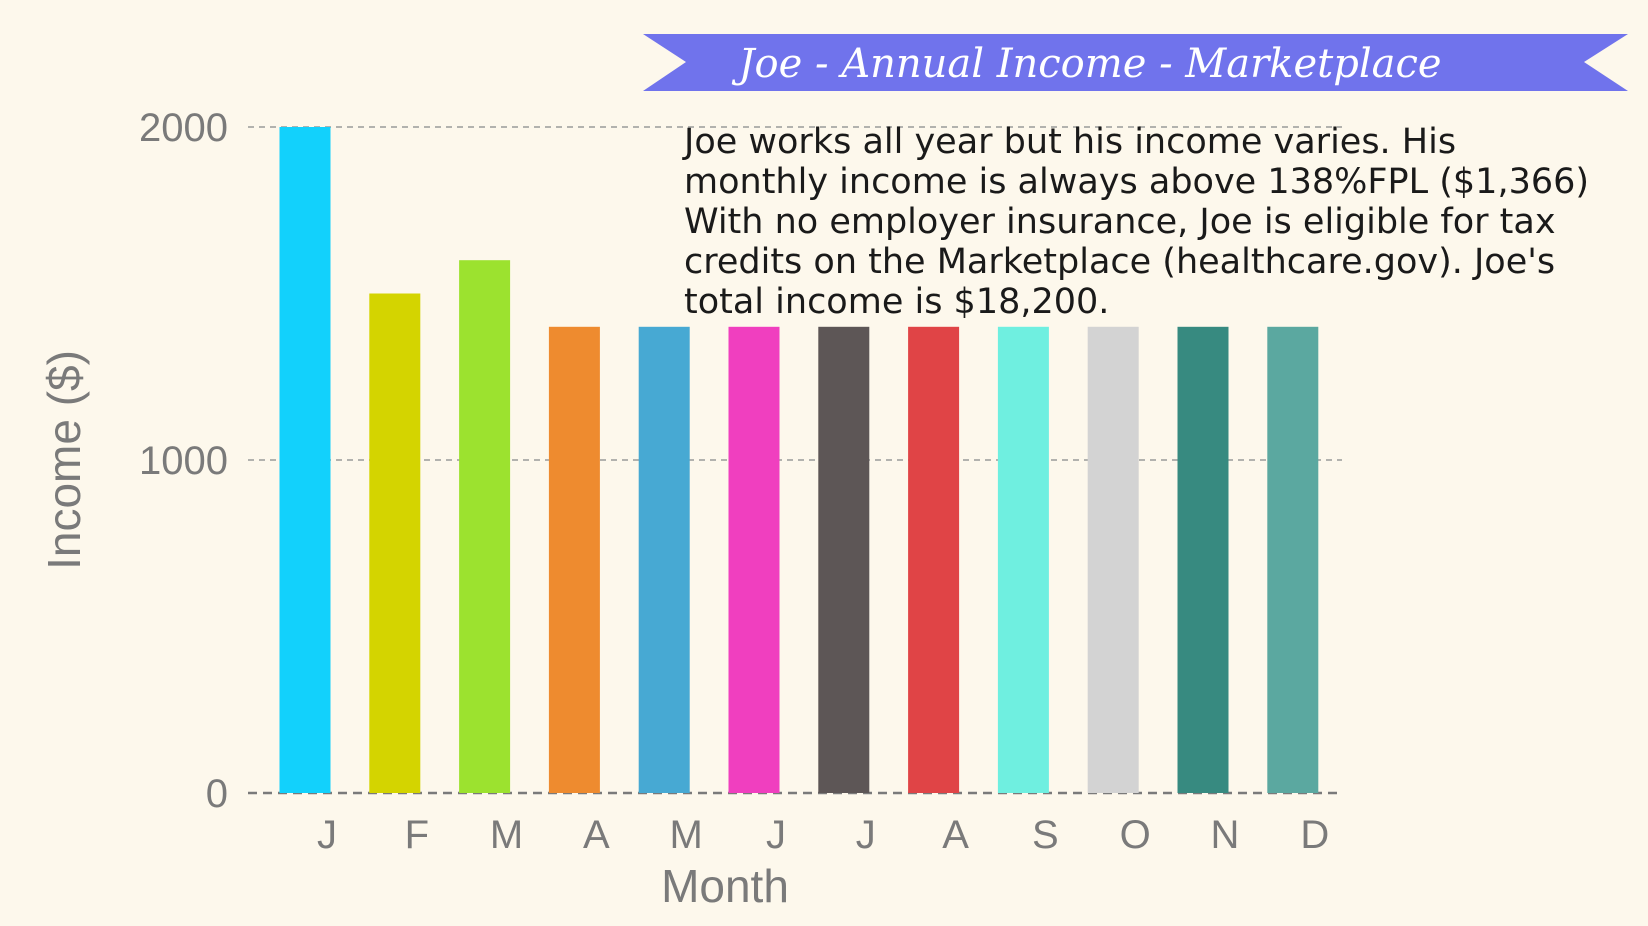 This screenshot has height=926, width=1648. I want to click on y-tick-labels: 0 1000 2000, so click(183, 461).